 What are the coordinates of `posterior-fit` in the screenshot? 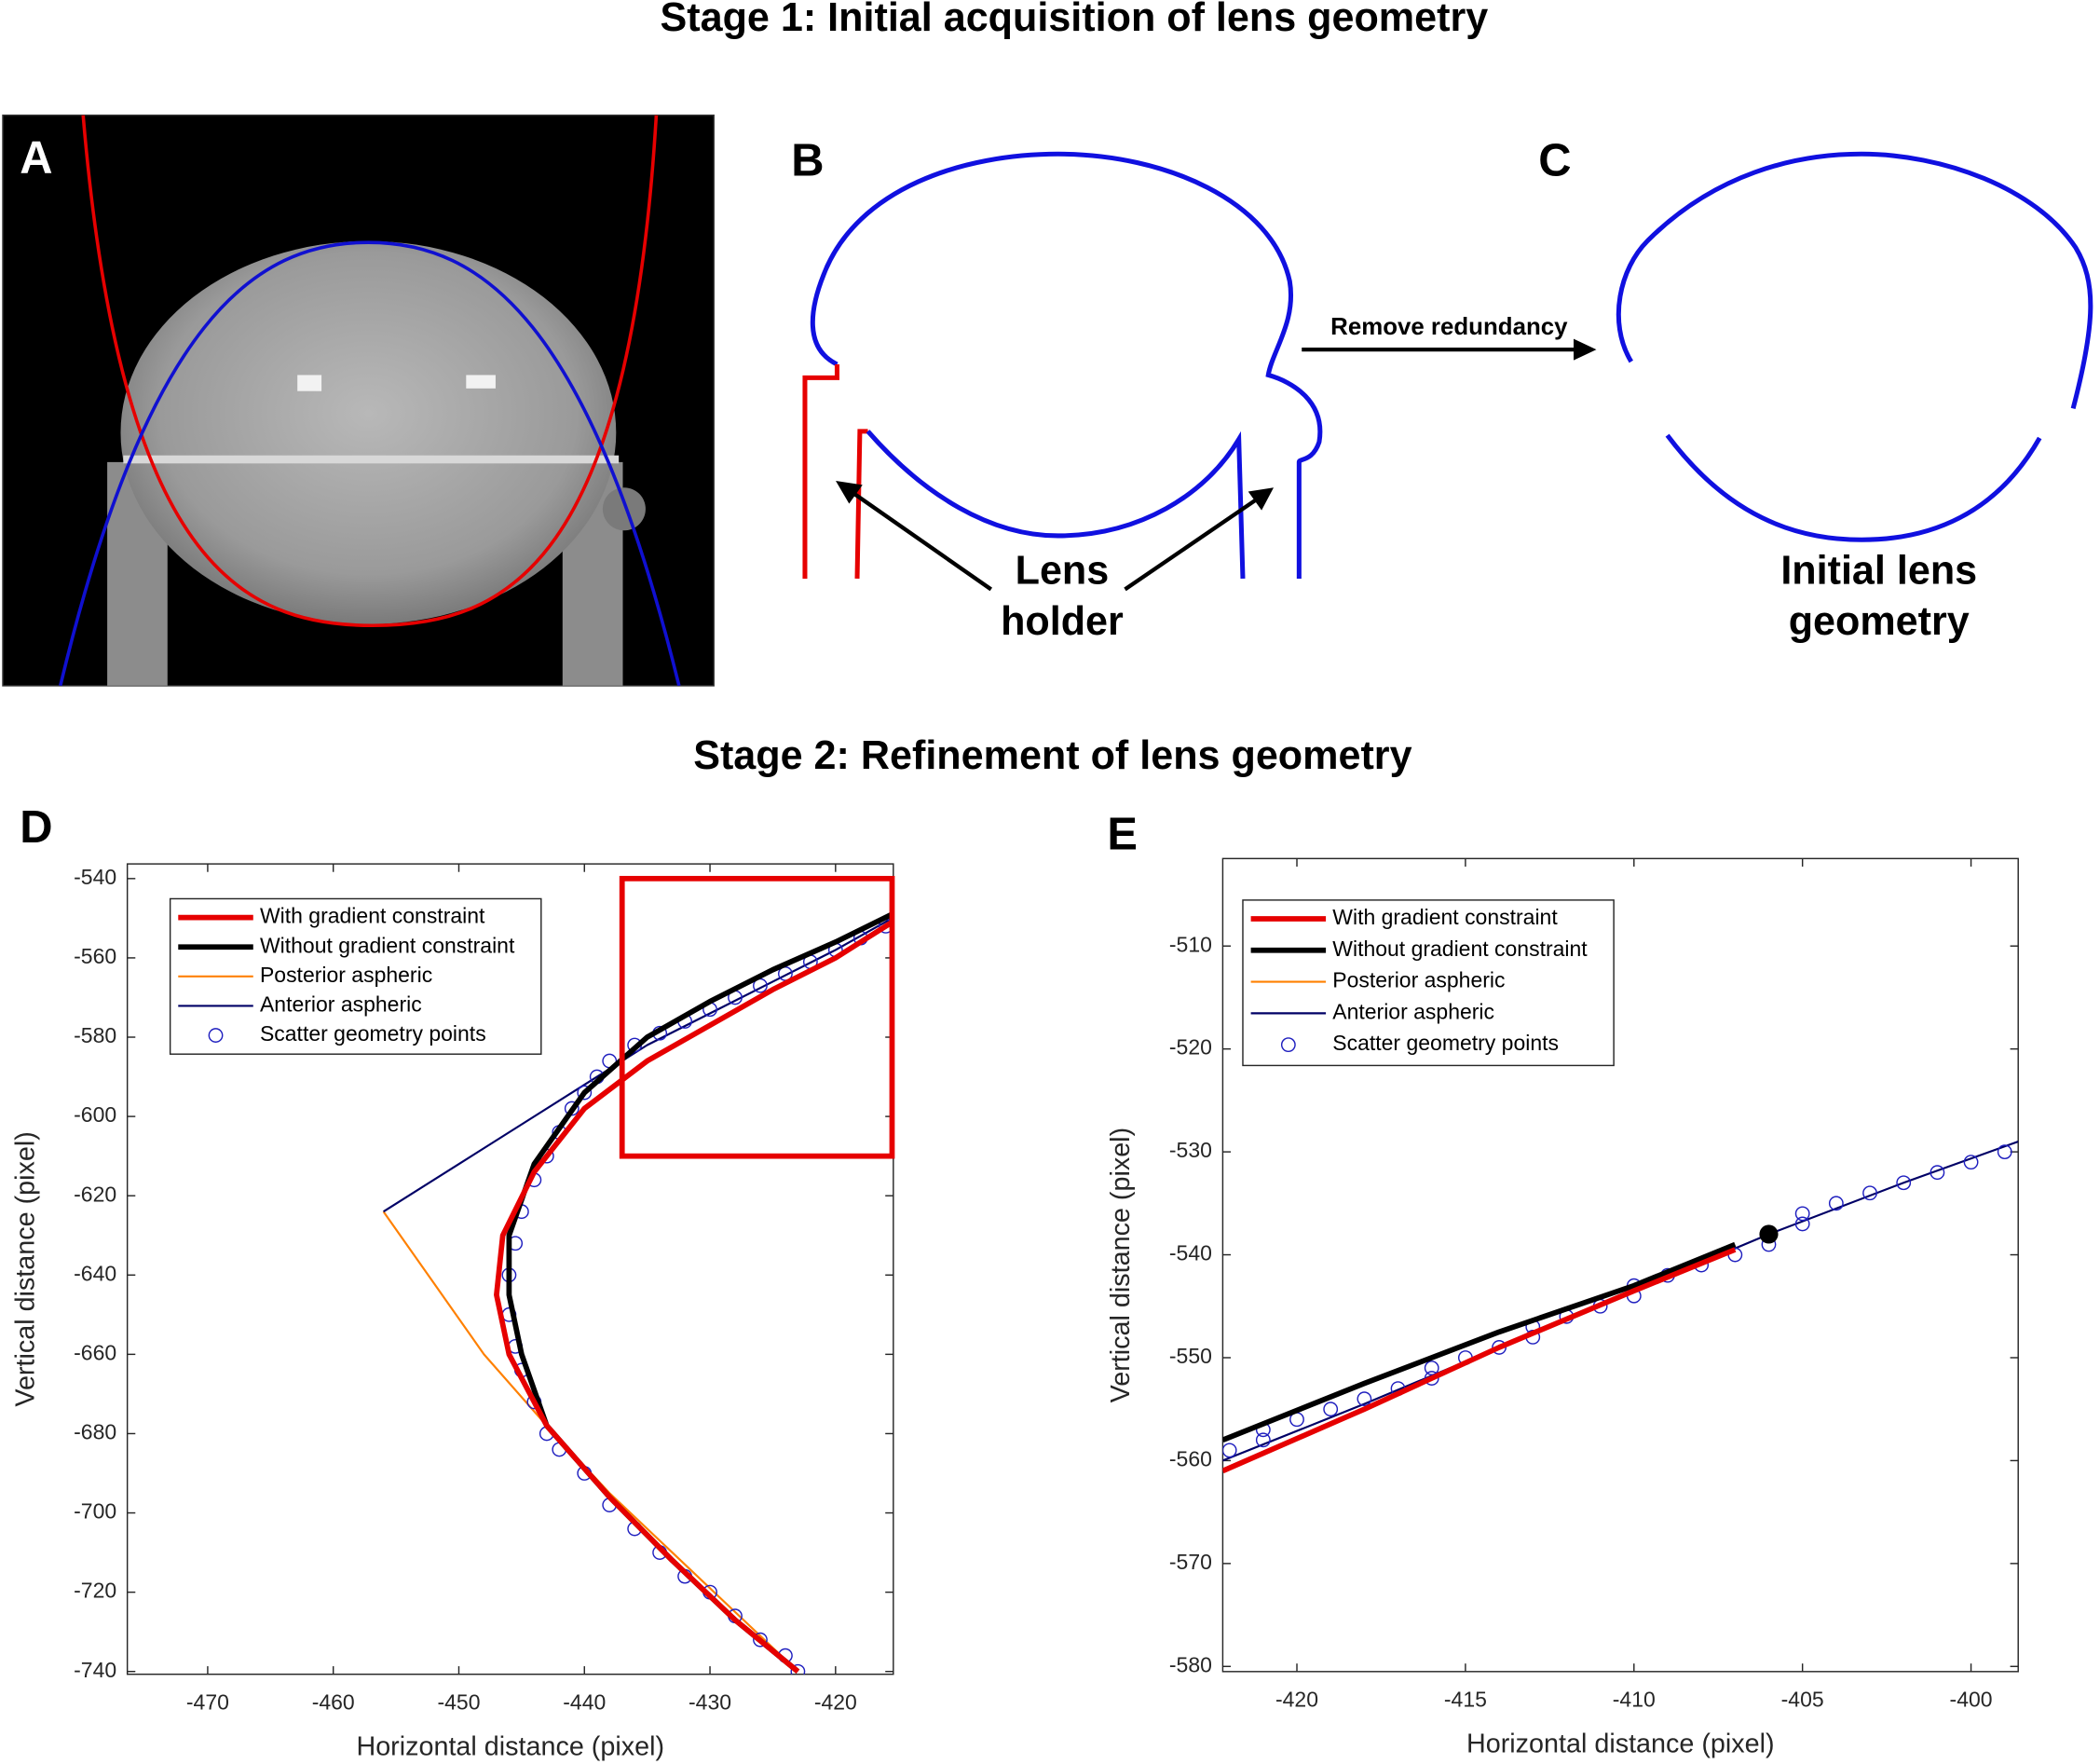 It's located at (370, 371).